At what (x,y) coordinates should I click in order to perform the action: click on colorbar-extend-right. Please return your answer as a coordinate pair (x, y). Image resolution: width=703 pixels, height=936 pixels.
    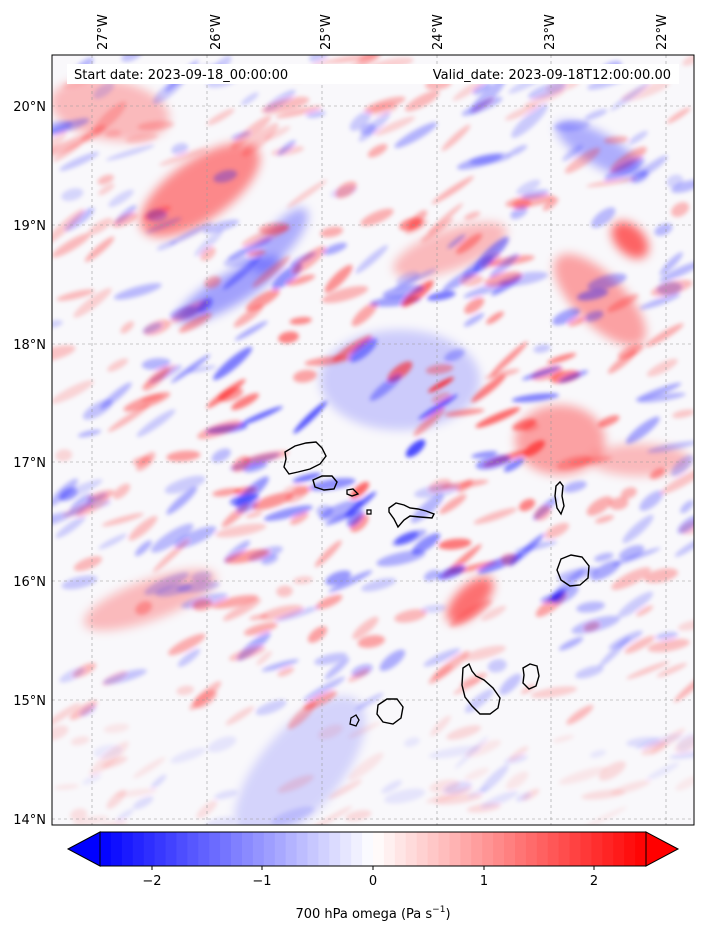
    Looking at the image, I should click on (662, 849).